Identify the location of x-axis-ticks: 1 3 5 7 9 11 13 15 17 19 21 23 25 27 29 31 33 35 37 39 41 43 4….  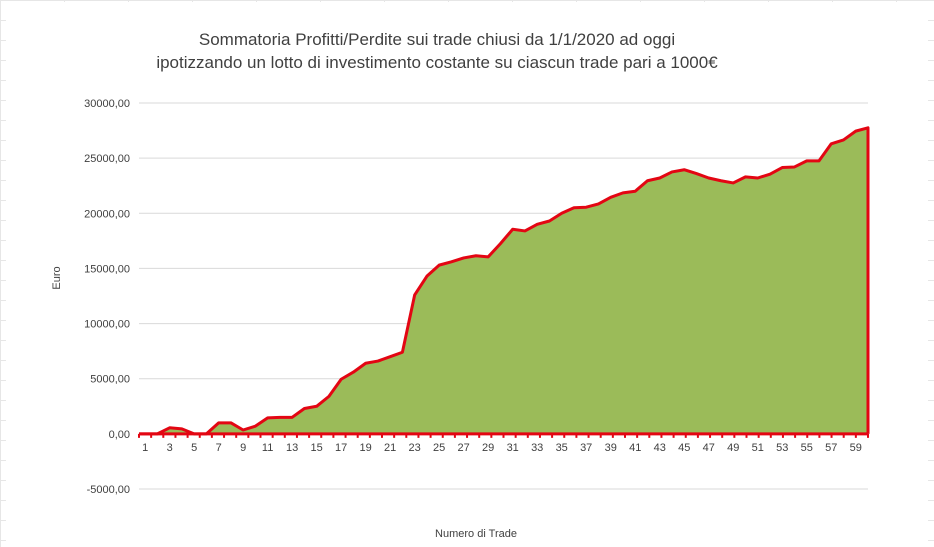
(502, 448).